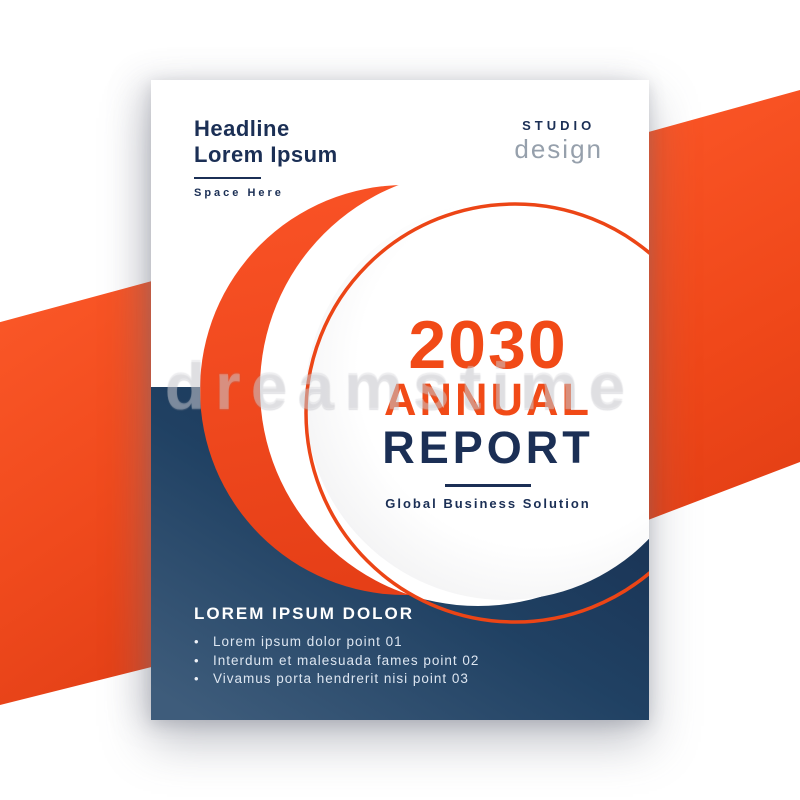 This screenshot has height=800, width=800. Describe the element at coordinates (488, 503) in the screenshot. I see `report-tagline: Global Business Solution` at that location.